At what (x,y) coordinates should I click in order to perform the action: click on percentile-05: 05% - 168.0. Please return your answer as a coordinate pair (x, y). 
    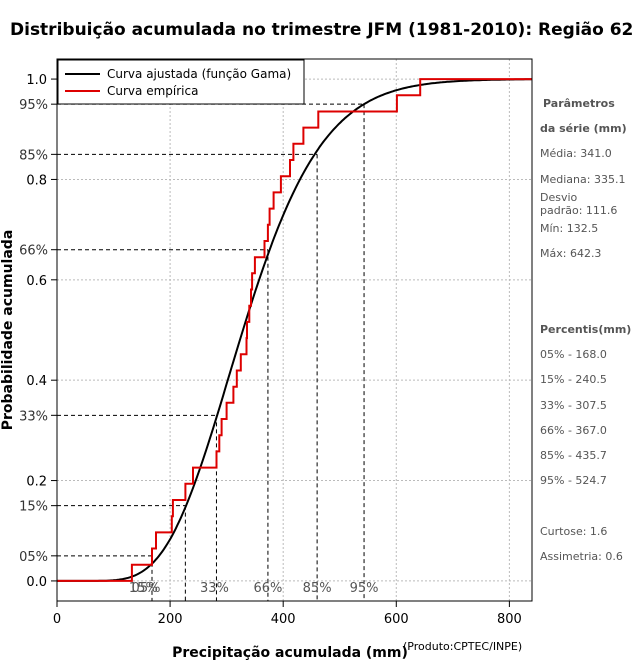
    Looking at the image, I should click on (573, 354).